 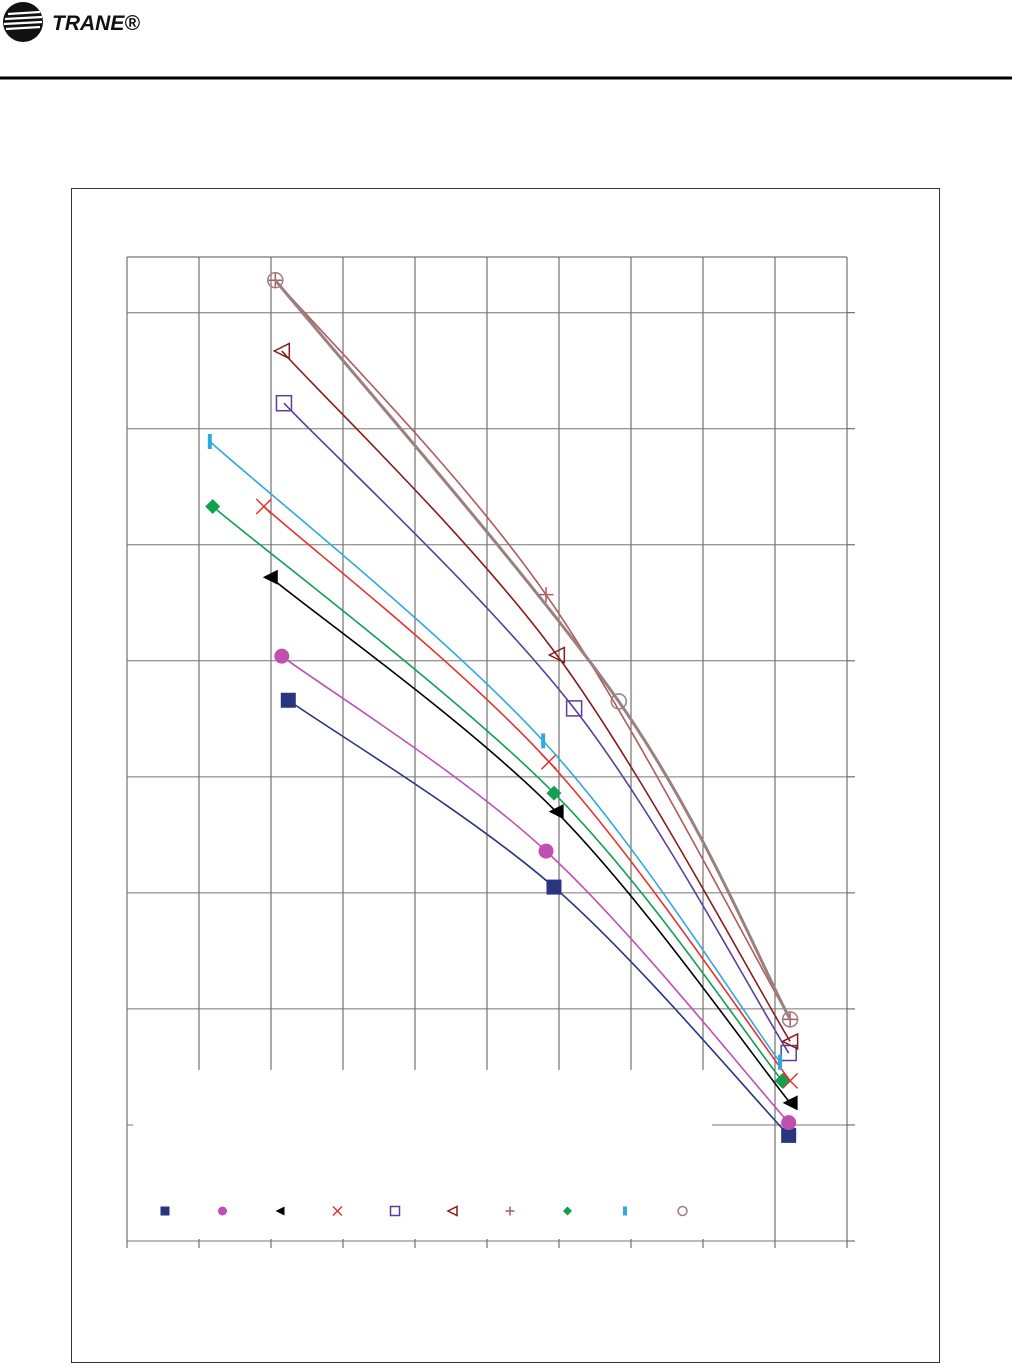 What do you see at coordinates (422, 1154) in the screenshot?
I see `legend-box` at bounding box center [422, 1154].